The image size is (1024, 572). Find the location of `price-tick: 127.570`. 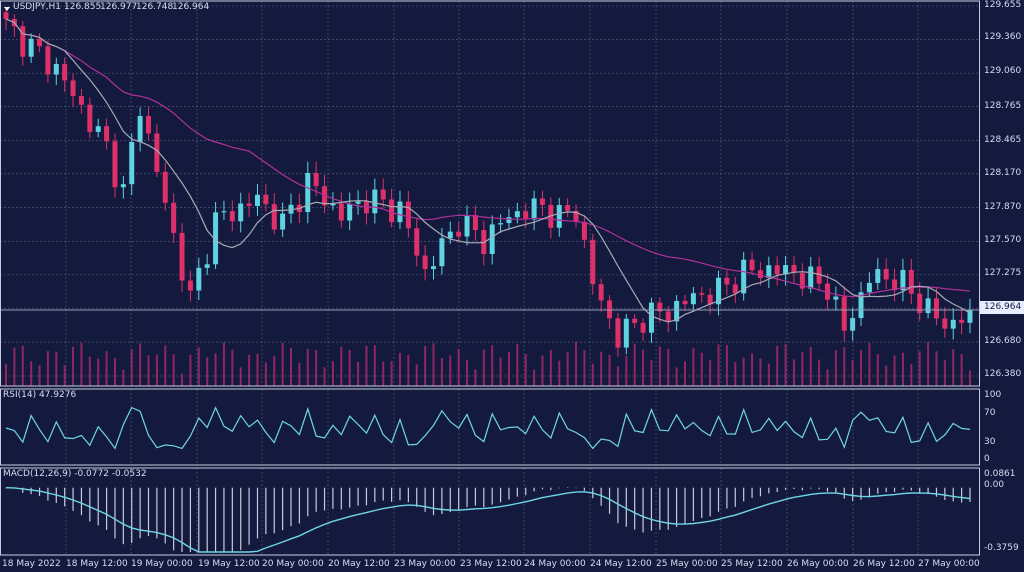

price-tick: 127.570 is located at coordinates (1003, 240).